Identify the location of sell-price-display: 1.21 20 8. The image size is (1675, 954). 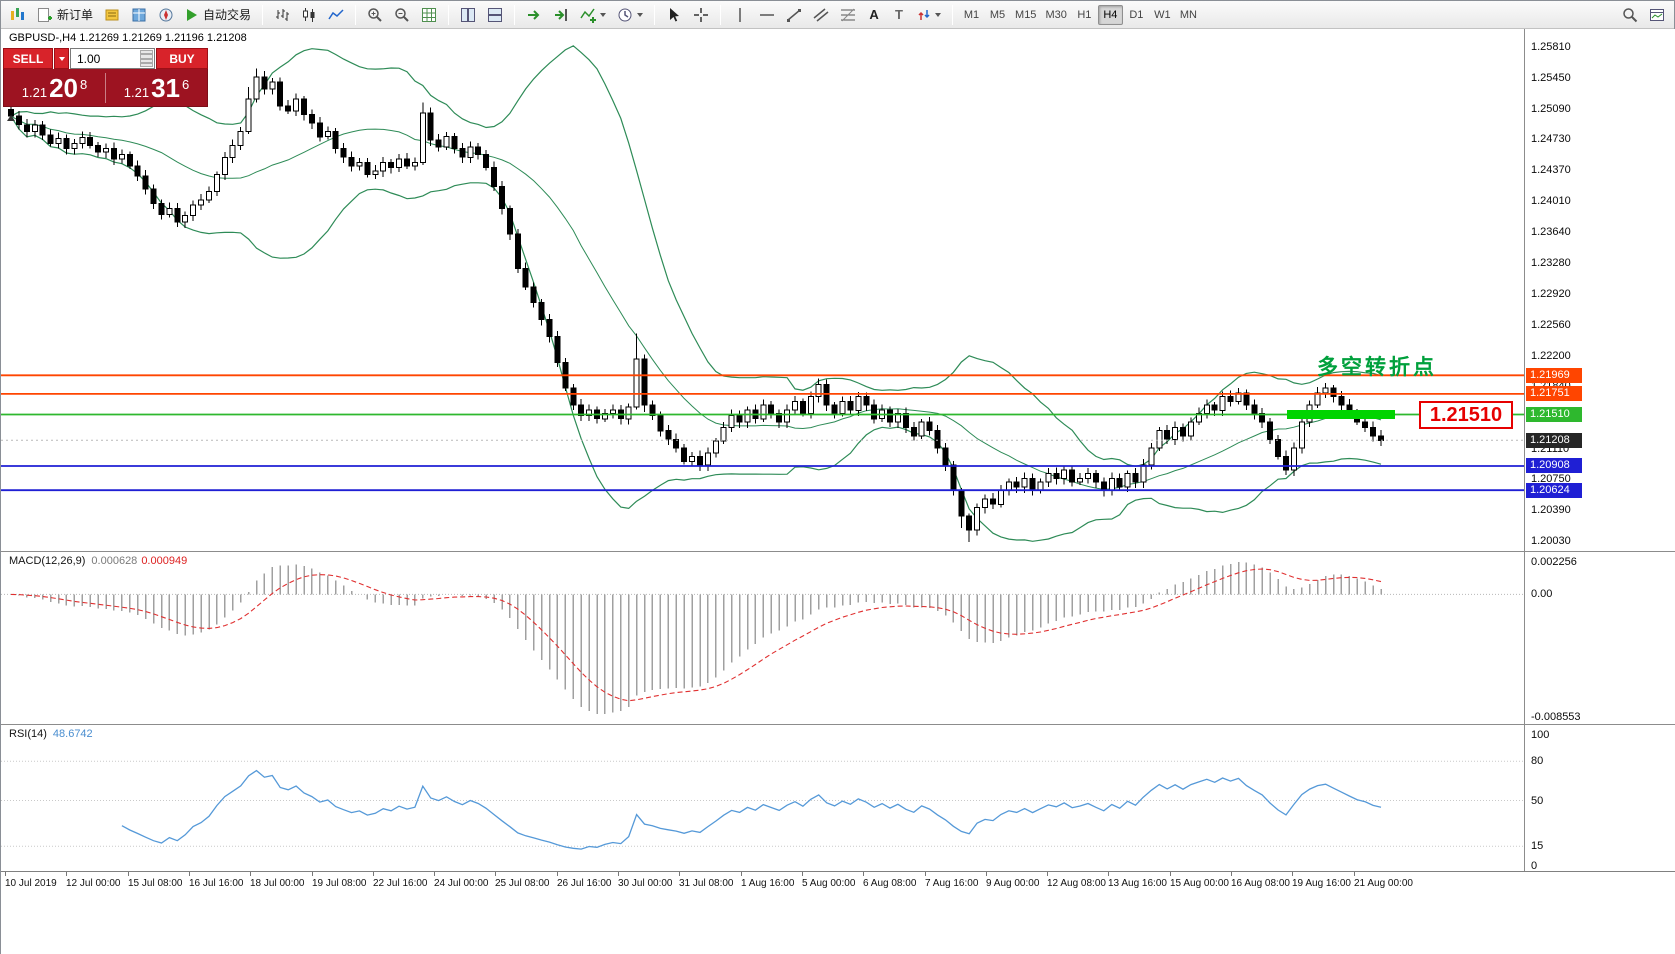
(54, 88).